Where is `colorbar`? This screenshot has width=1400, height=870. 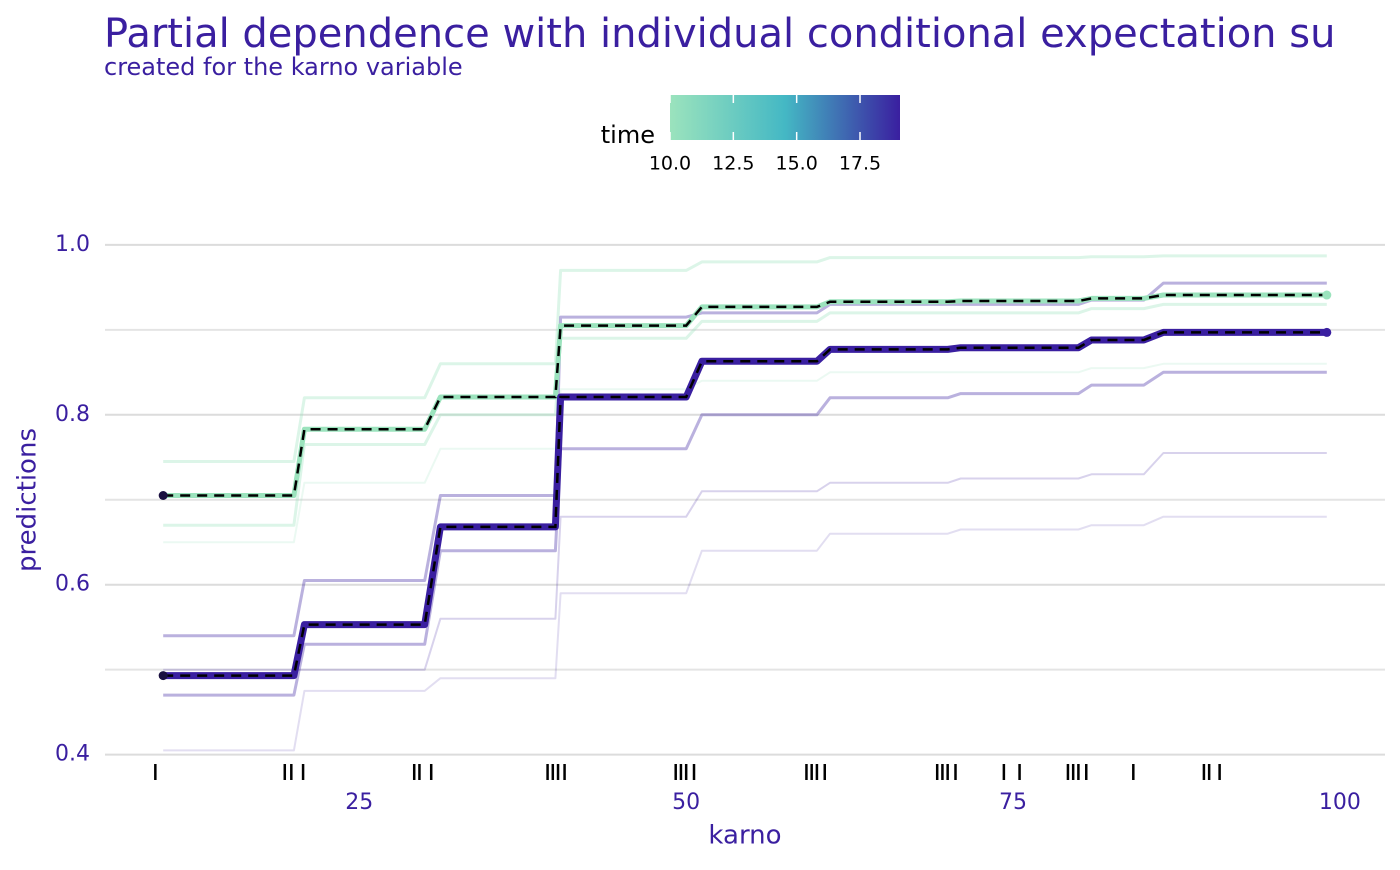 colorbar is located at coordinates (785, 117).